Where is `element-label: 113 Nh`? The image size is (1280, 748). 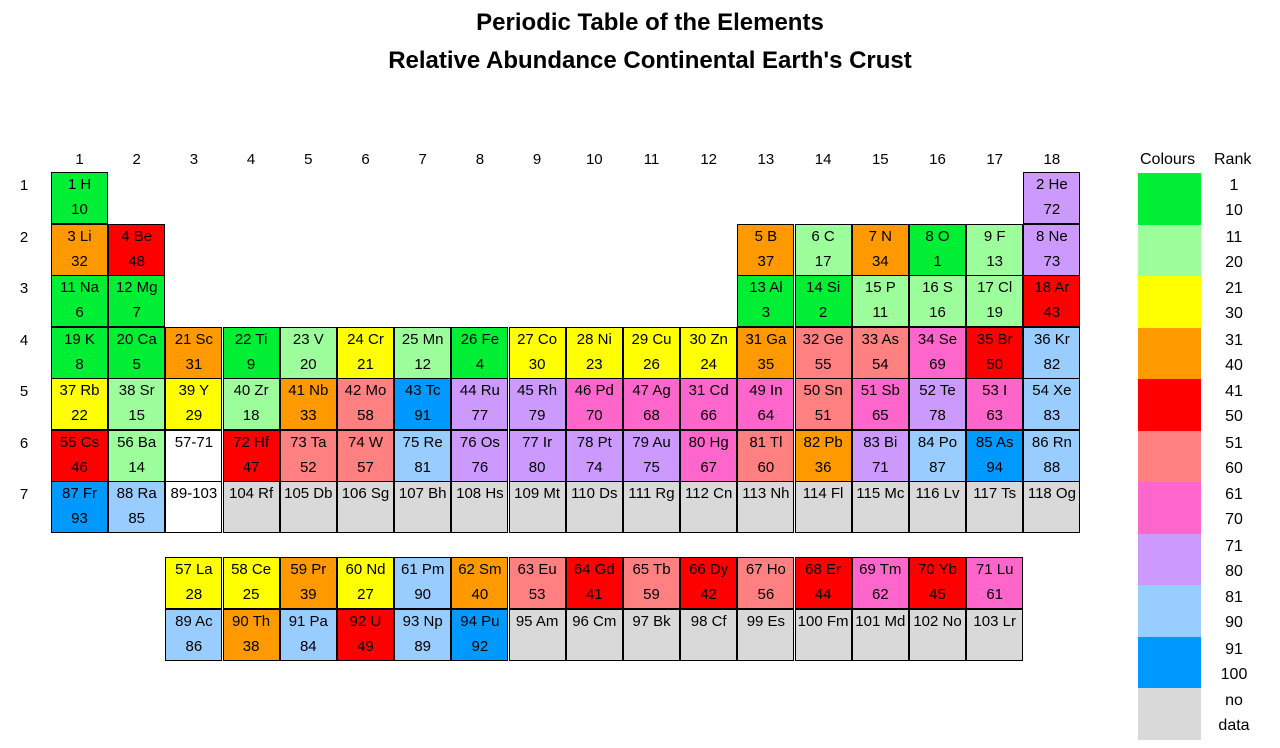 element-label: 113 Nh is located at coordinates (766, 493).